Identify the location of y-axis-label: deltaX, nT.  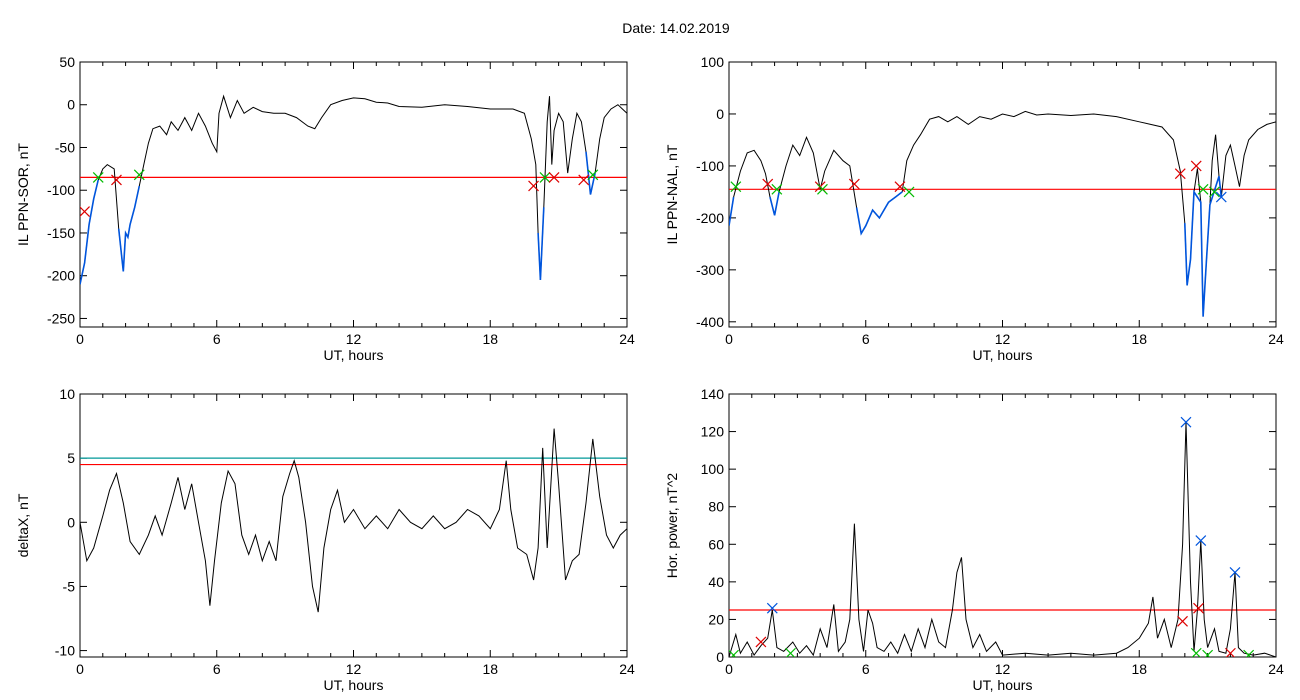
(23, 525).